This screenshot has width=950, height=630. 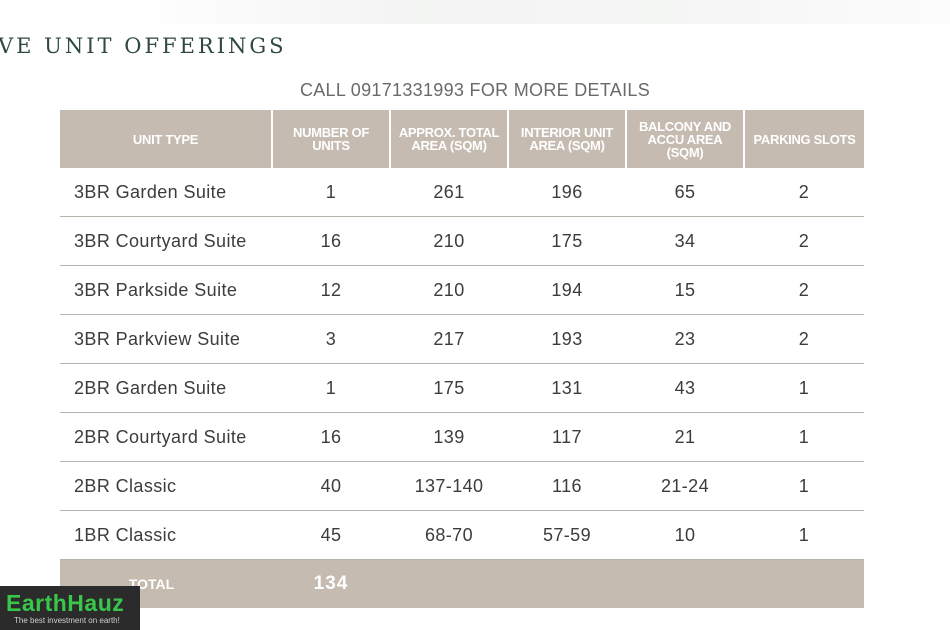 What do you see at coordinates (567, 486) in the screenshot?
I see `interior-area-cell: 116` at bounding box center [567, 486].